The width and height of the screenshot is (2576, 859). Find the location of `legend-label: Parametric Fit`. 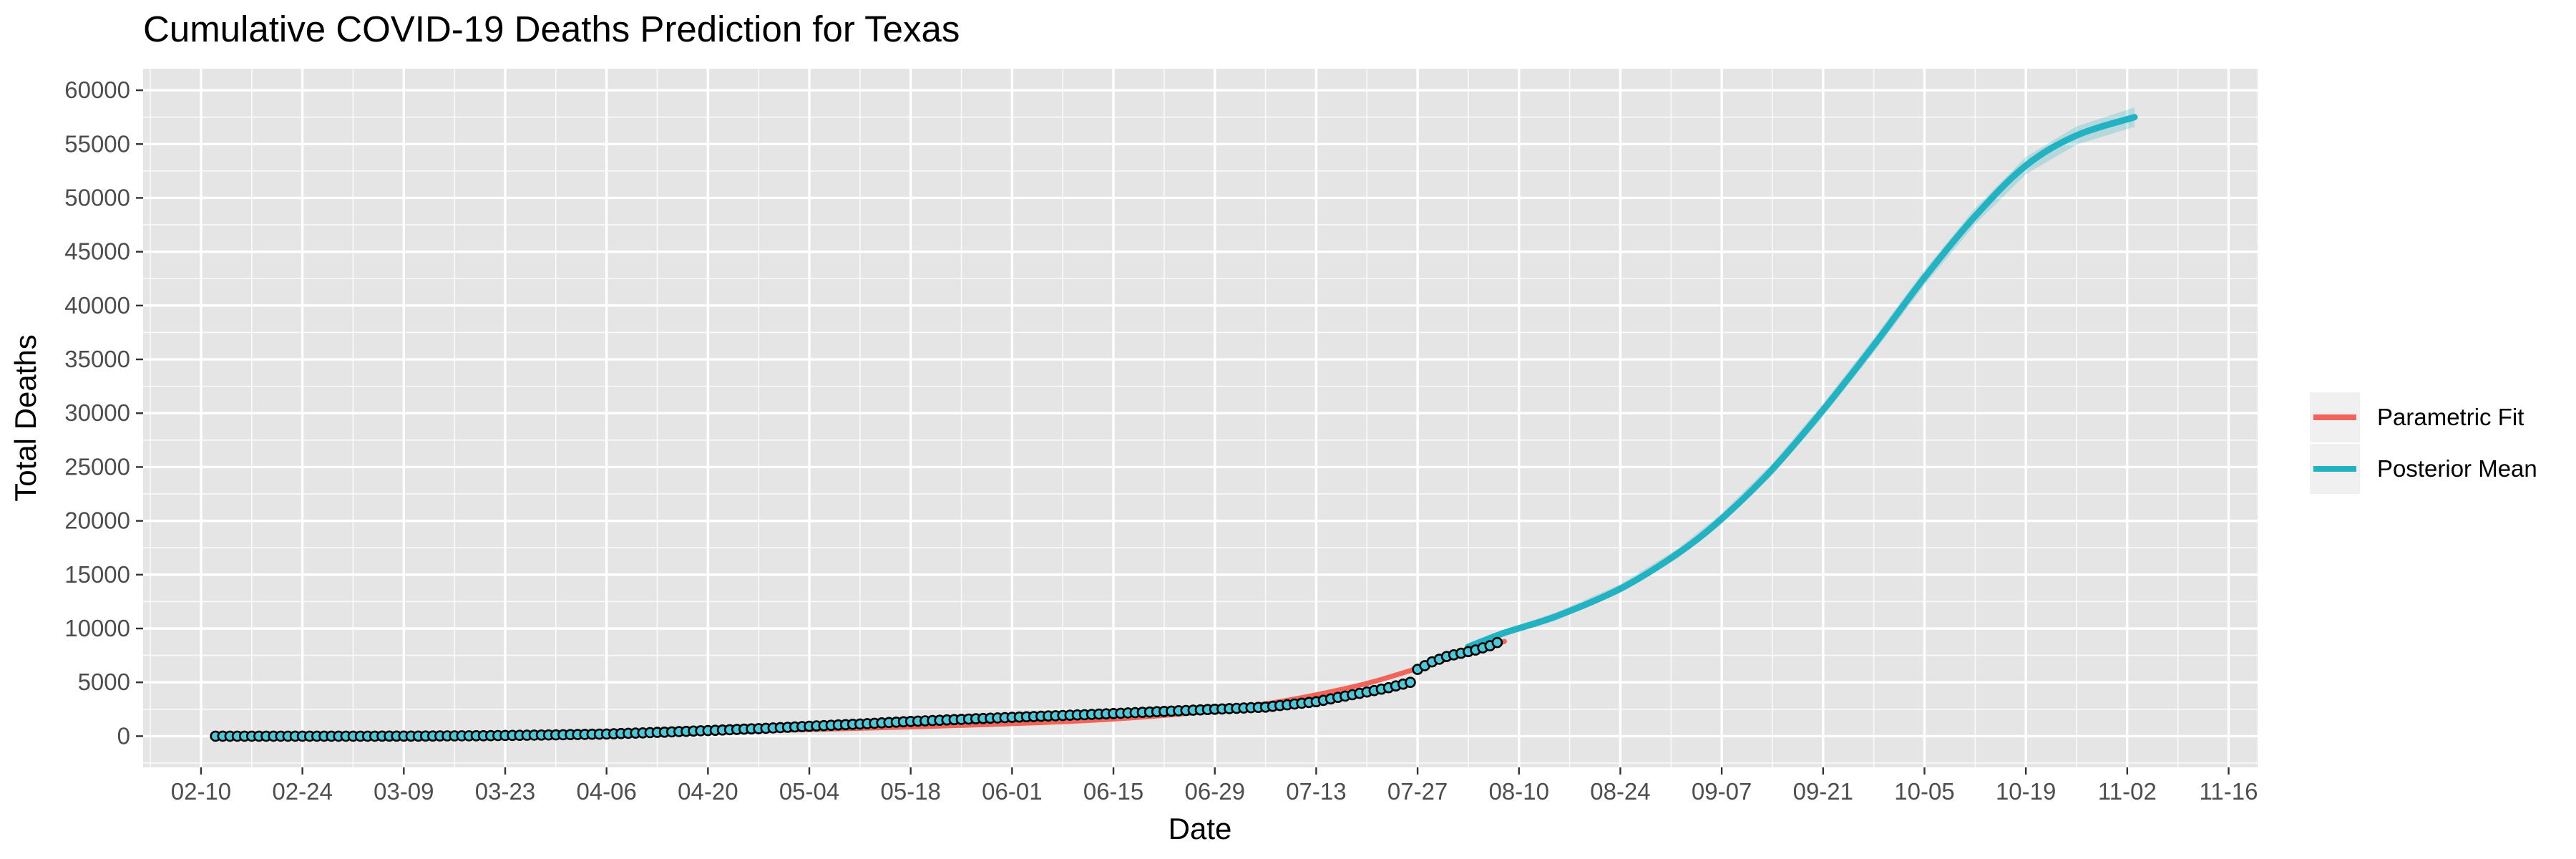

legend-label: Parametric Fit is located at coordinates (2450, 417).